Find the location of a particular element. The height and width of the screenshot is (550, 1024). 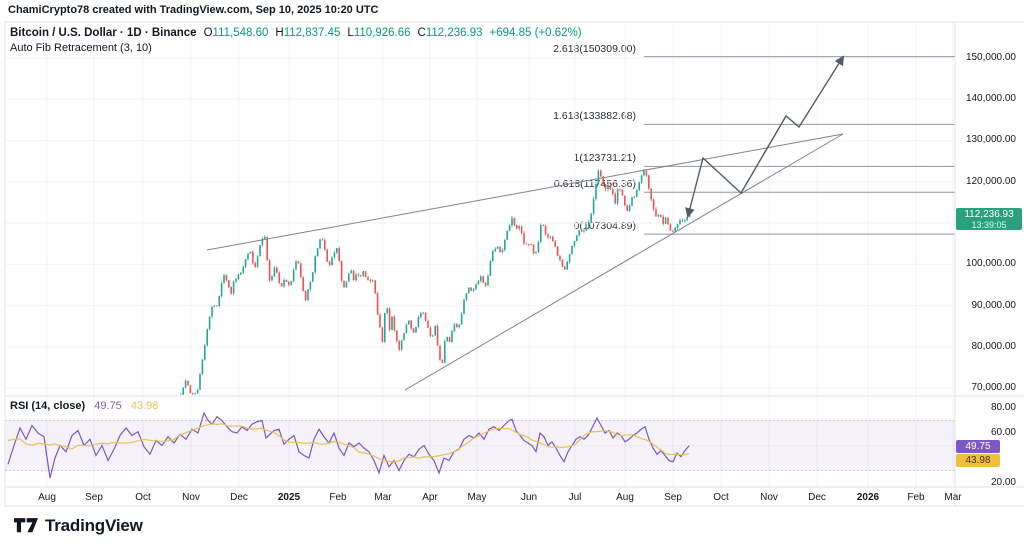

rsi-value-badge: 49.75 is located at coordinates (978, 446).